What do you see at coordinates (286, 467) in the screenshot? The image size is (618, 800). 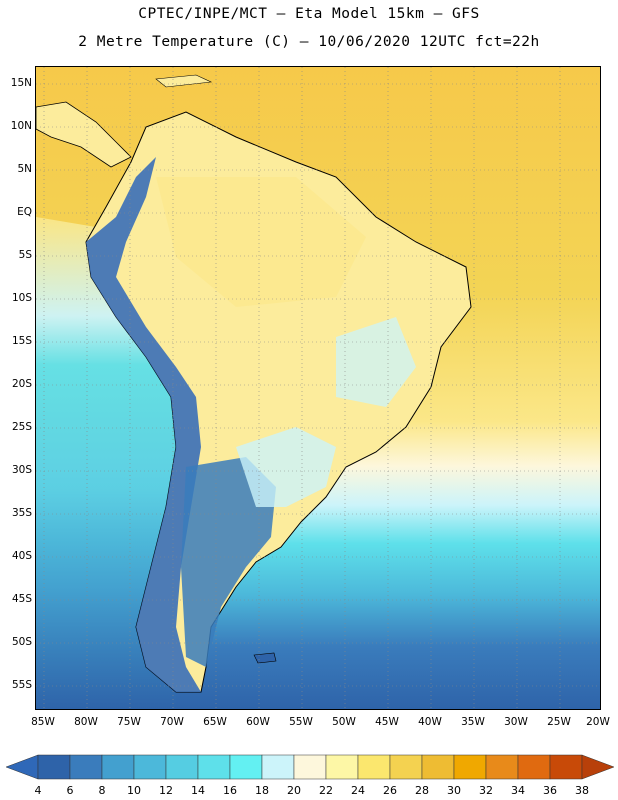 I see `pampas-region` at bounding box center [286, 467].